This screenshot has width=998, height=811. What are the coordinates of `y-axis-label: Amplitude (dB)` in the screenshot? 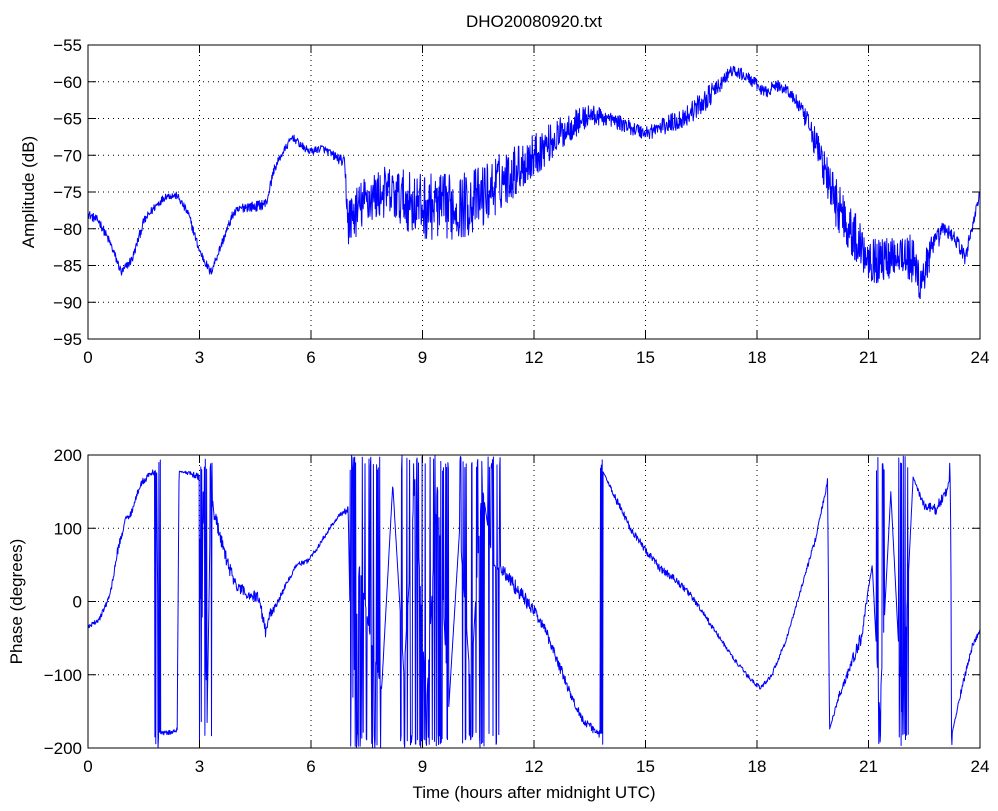 It's located at (28, 192).